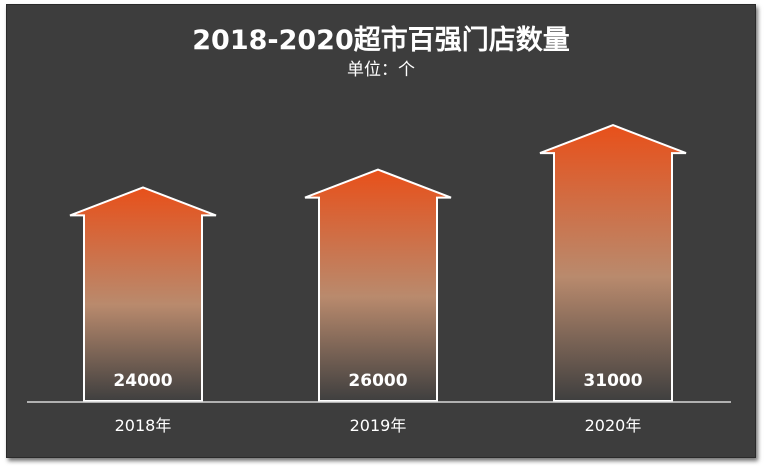  What do you see at coordinates (613, 425) in the screenshot?
I see `category-label: 2020年` at bounding box center [613, 425].